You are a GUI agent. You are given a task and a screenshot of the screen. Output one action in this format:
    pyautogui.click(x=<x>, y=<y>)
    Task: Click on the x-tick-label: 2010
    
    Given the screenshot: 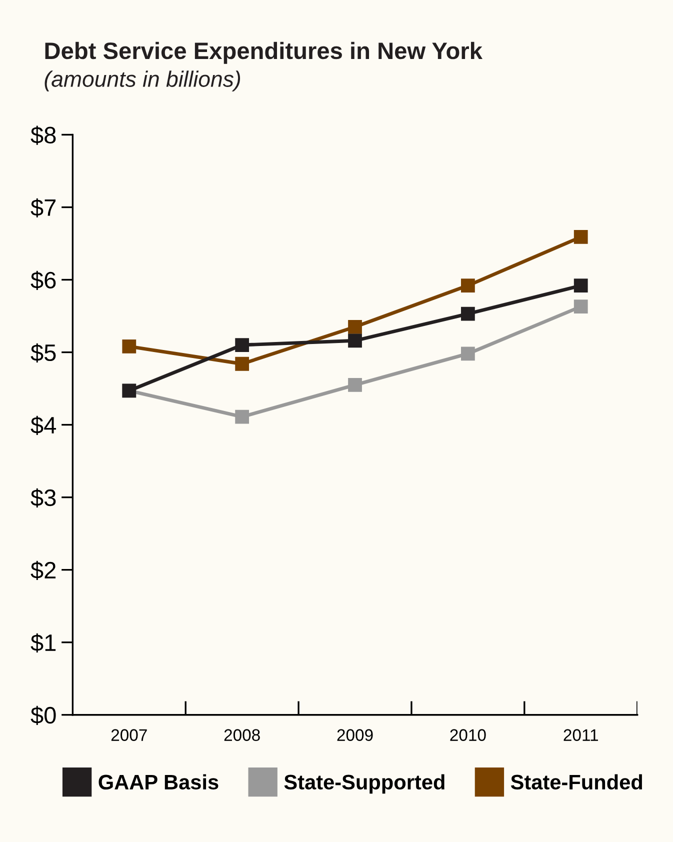 What is the action you would take?
    pyautogui.click(x=468, y=735)
    